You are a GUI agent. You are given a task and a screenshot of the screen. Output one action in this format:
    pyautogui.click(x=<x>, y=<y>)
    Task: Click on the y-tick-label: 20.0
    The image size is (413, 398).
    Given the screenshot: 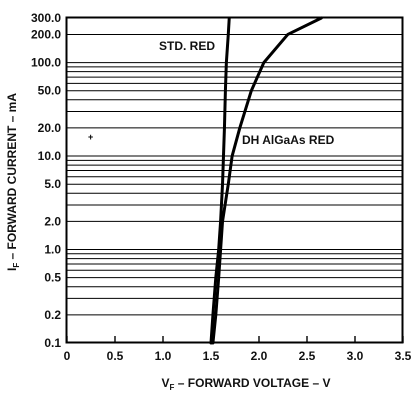 What is the action you would take?
    pyautogui.click(x=50, y=128)
    